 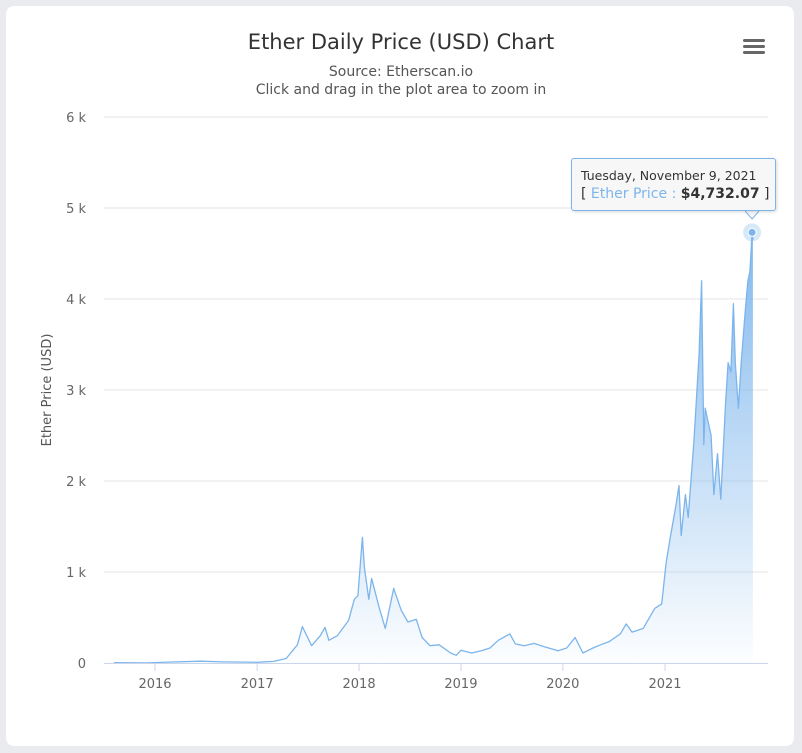 I want to click on x-tick-label: 2019, so click(x=460, y=684).